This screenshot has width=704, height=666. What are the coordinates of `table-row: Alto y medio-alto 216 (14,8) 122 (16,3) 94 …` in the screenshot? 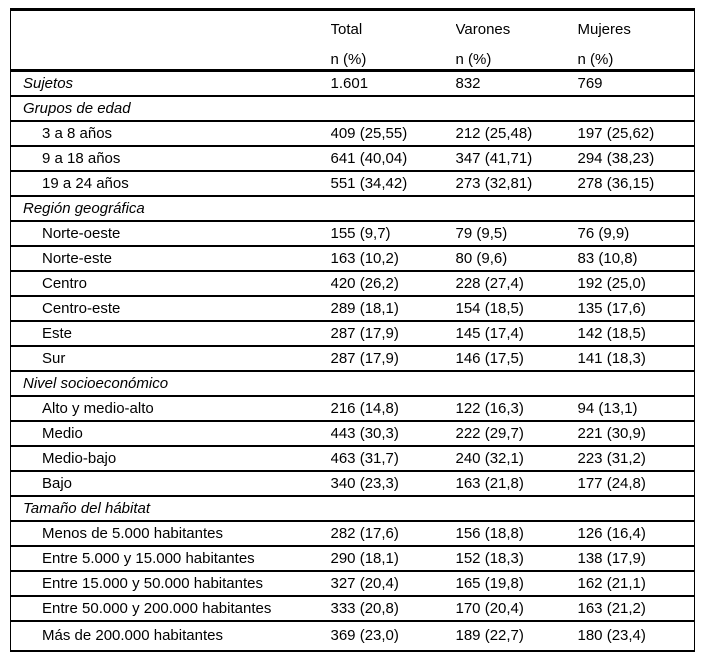 It's located at (352, 409).